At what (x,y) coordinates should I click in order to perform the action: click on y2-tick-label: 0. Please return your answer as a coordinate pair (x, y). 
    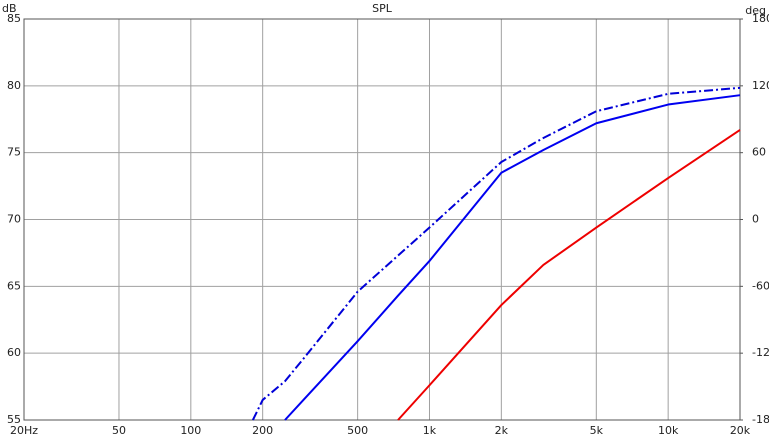
    Looking at the image, I should click on (755, 219).